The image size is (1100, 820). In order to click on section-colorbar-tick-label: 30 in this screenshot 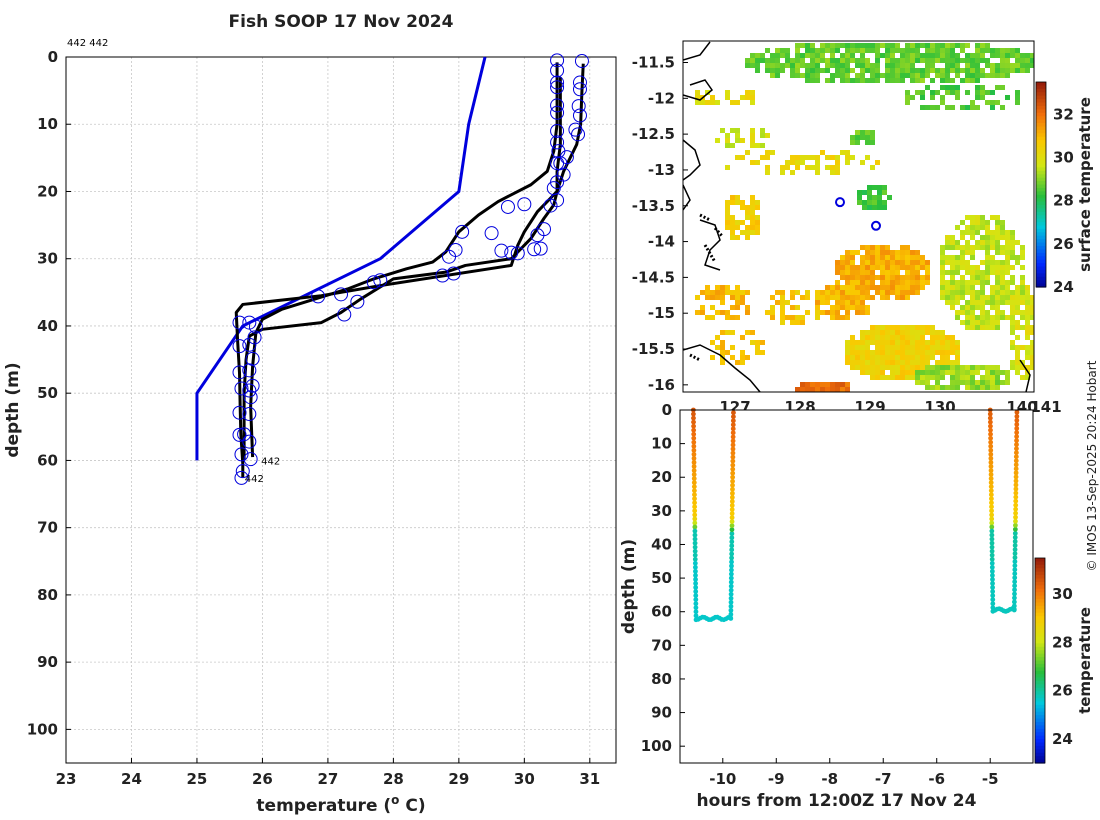, I will do `click(1062, 594)`.